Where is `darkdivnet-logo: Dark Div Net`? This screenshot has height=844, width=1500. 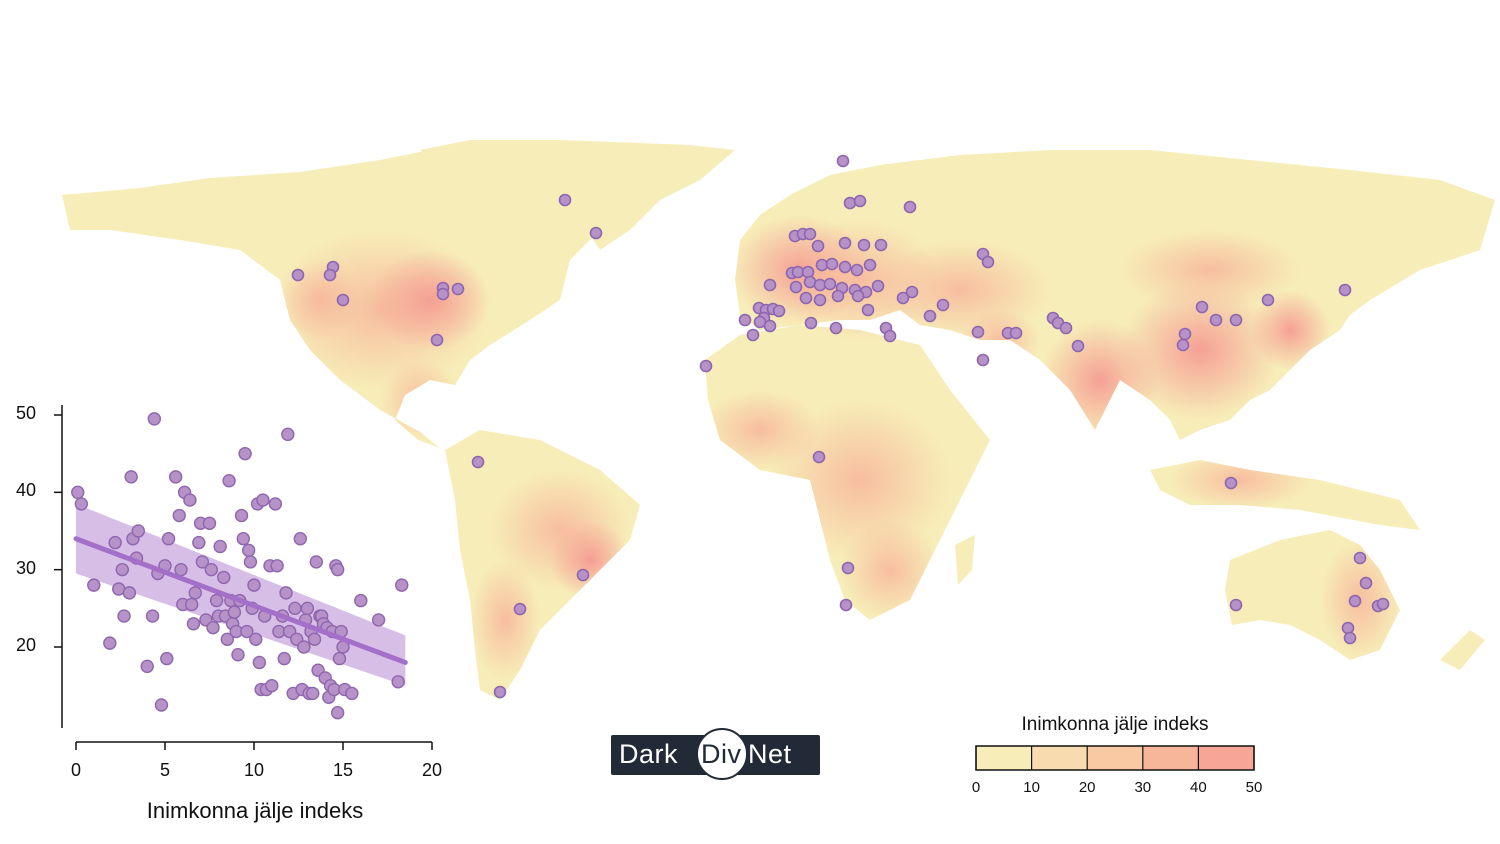 darkdivnet-logo: Dark Div Net is located at coordinates (715, 754).